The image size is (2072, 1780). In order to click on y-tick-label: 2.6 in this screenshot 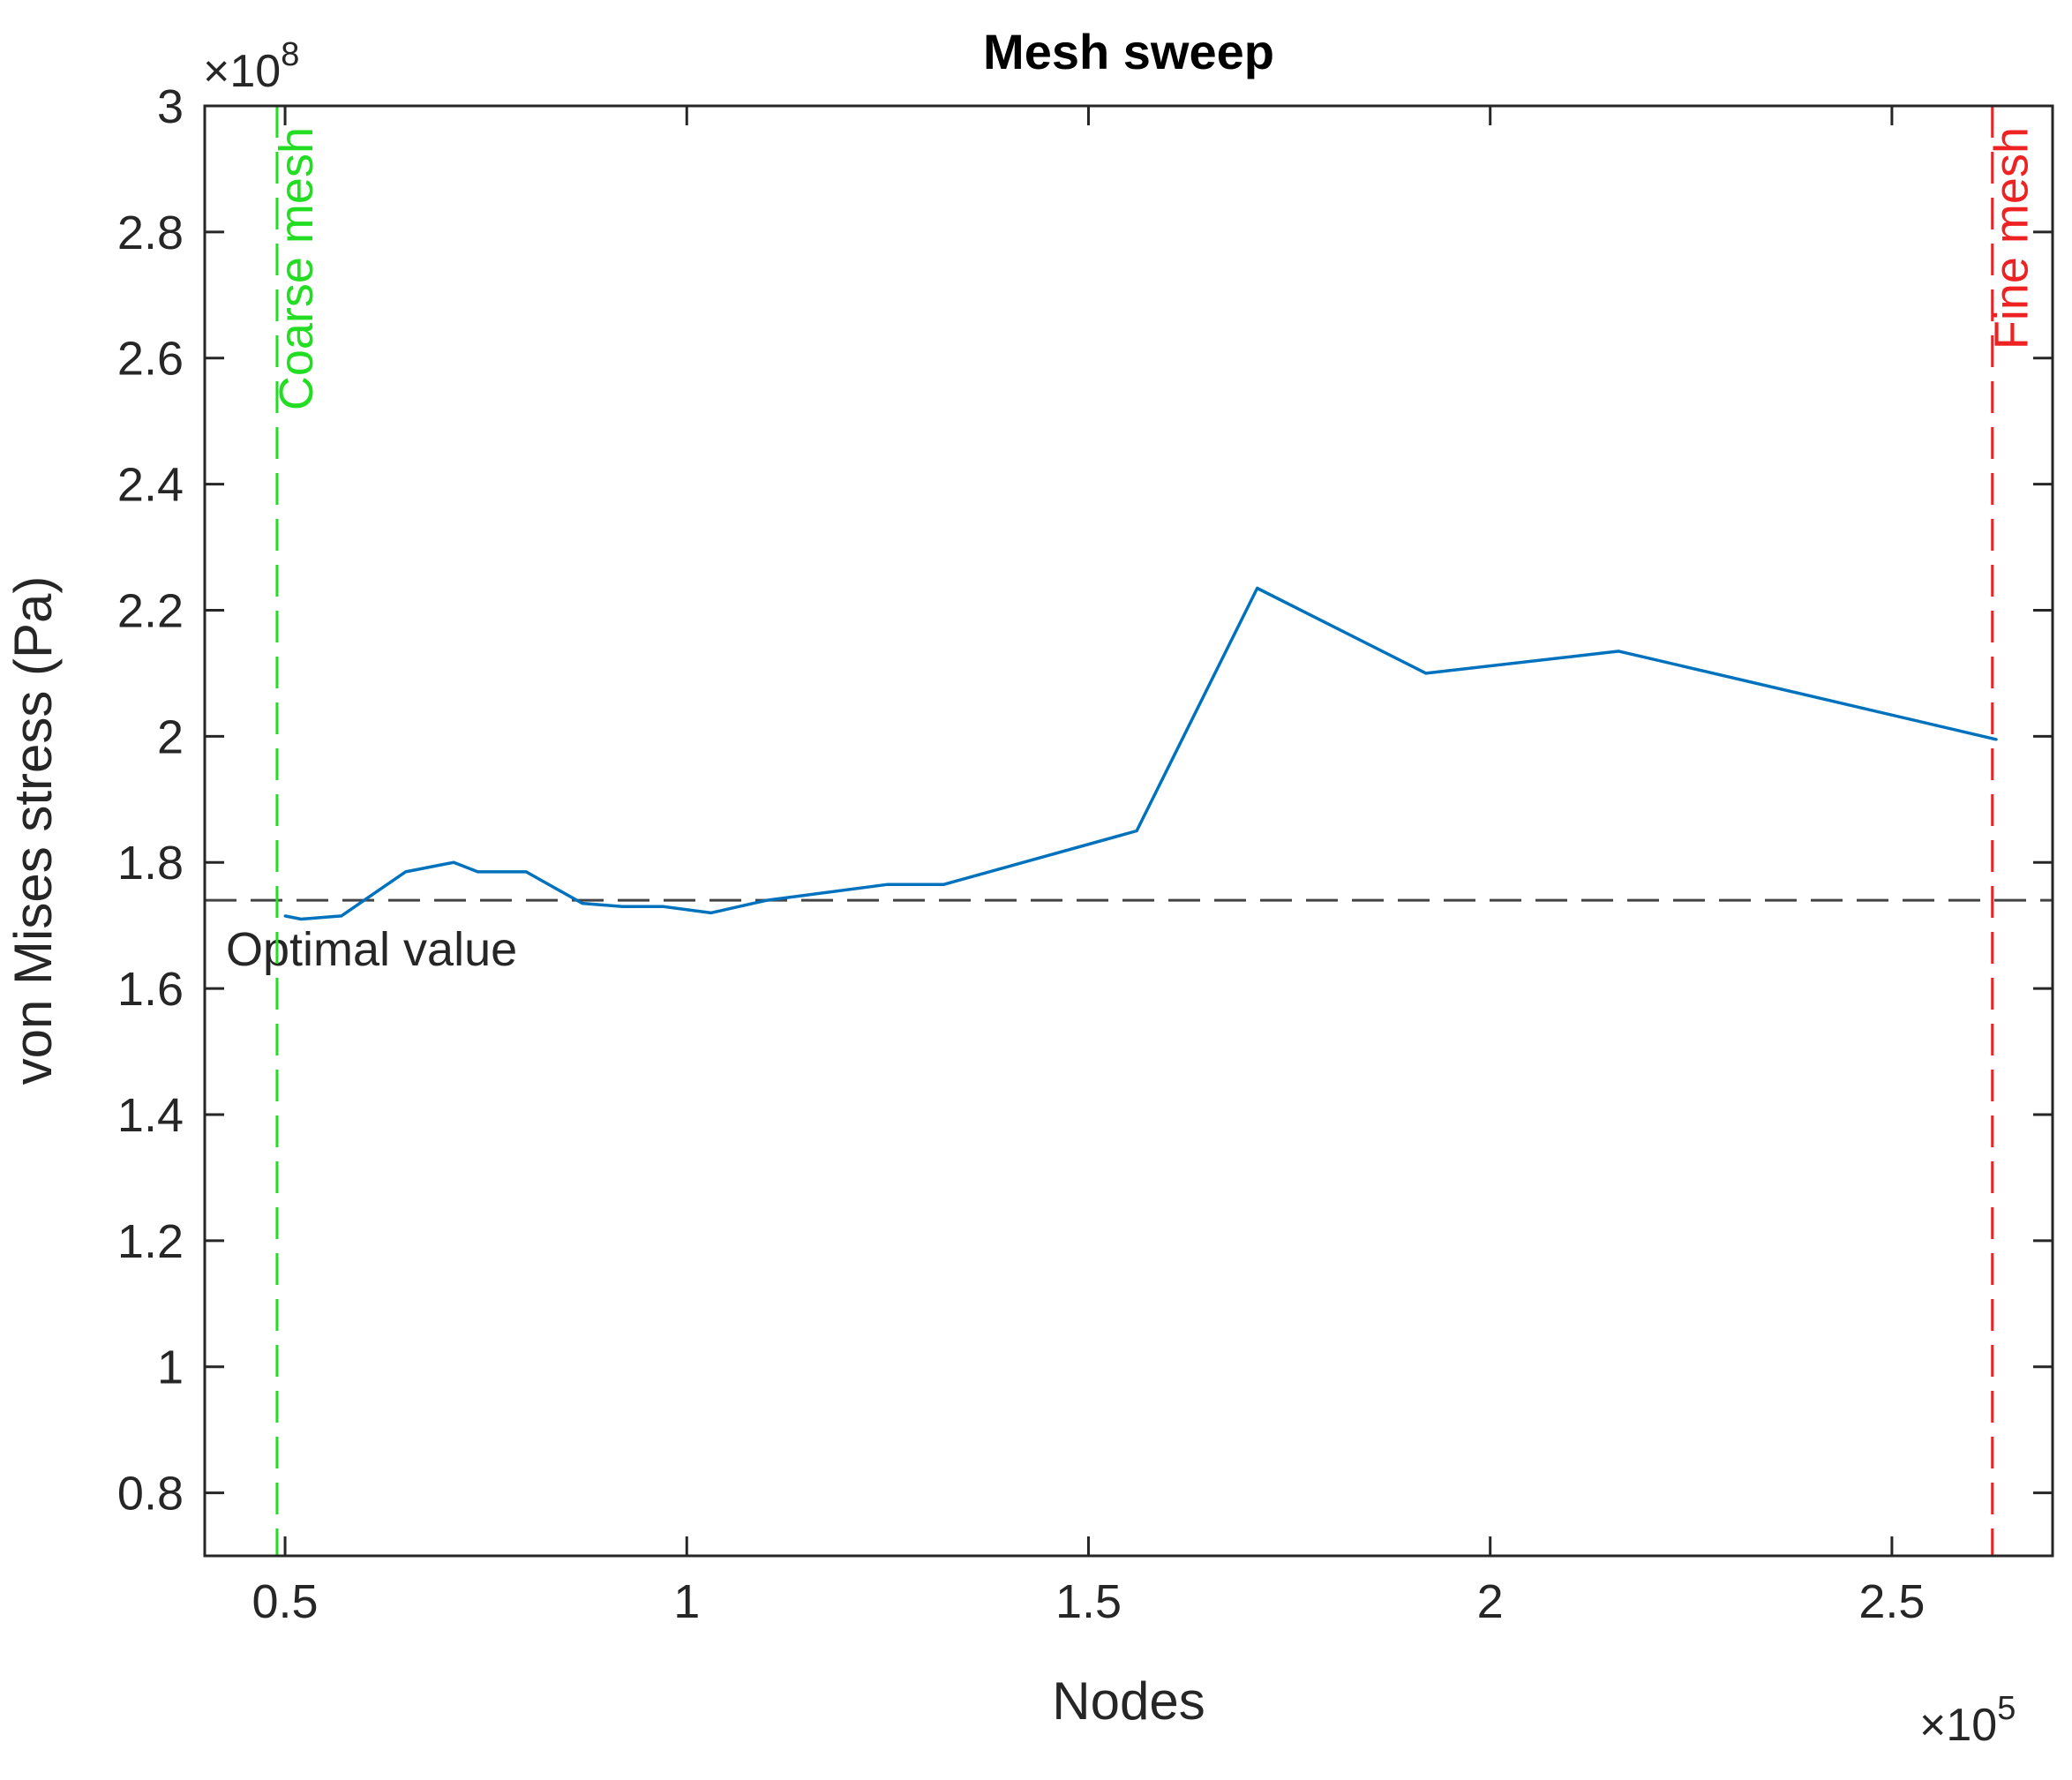, I will do `click(151, 359)`.